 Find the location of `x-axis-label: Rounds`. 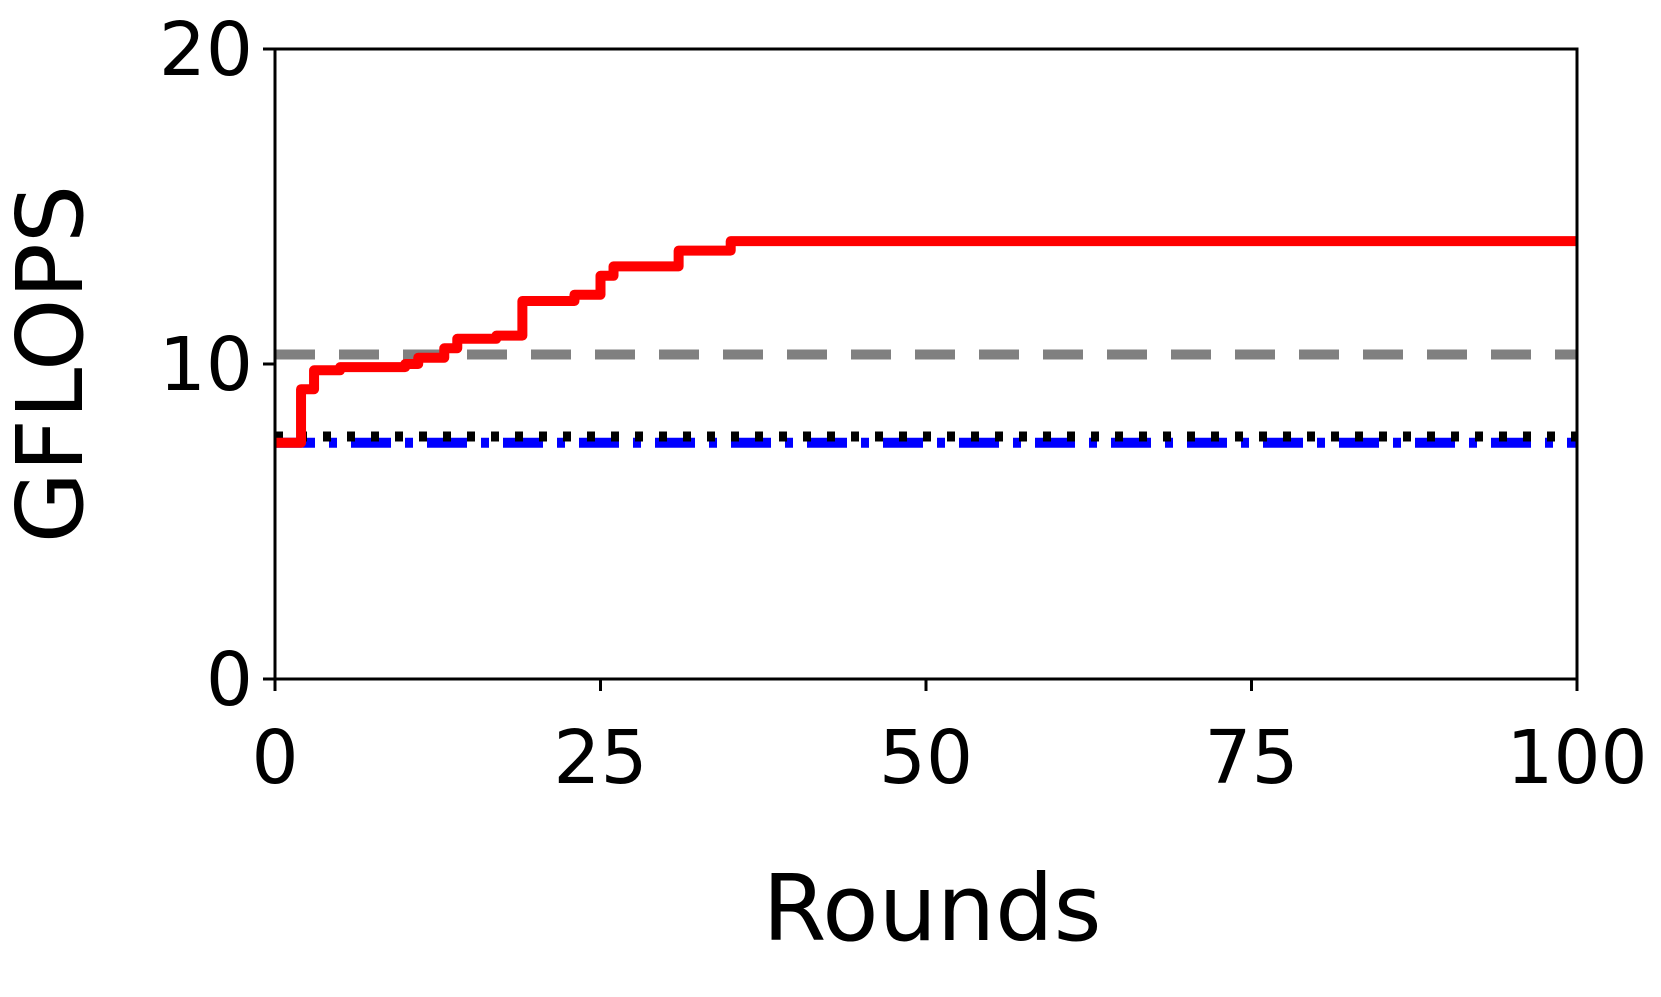

x-axis-label: Rounds is located at coordinates (931, 908).